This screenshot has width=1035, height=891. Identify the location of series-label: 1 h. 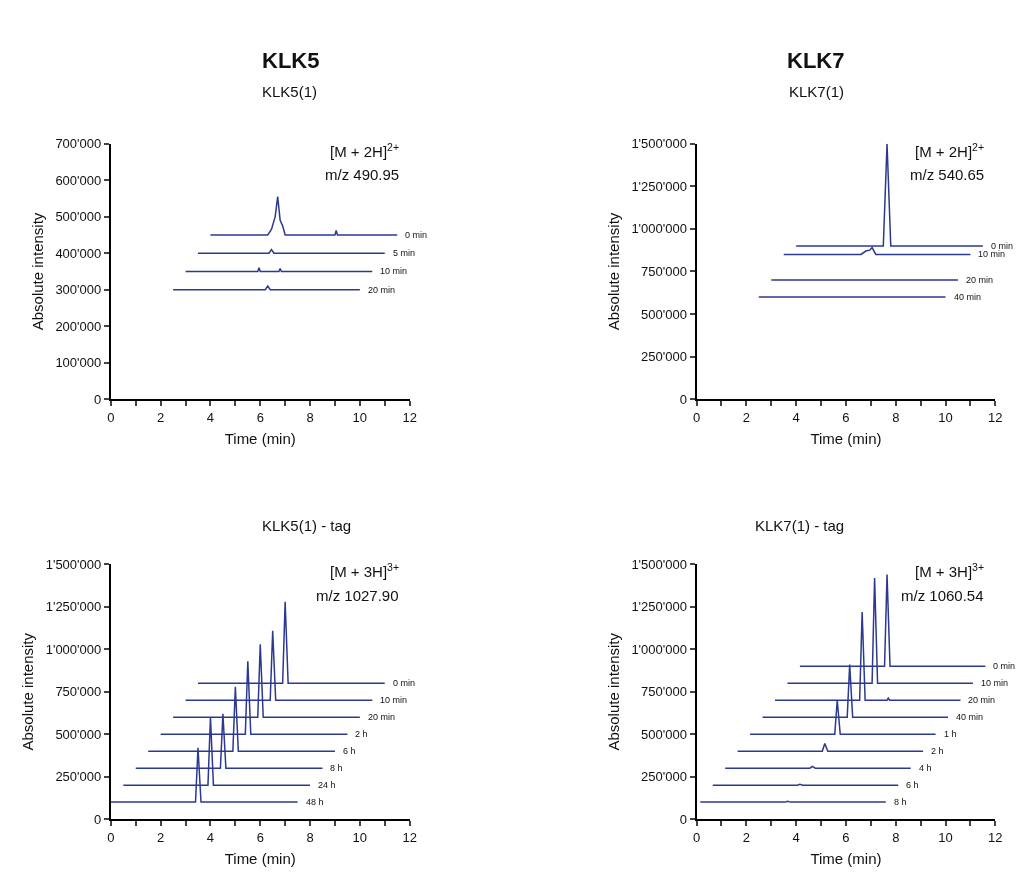
(950, 734).